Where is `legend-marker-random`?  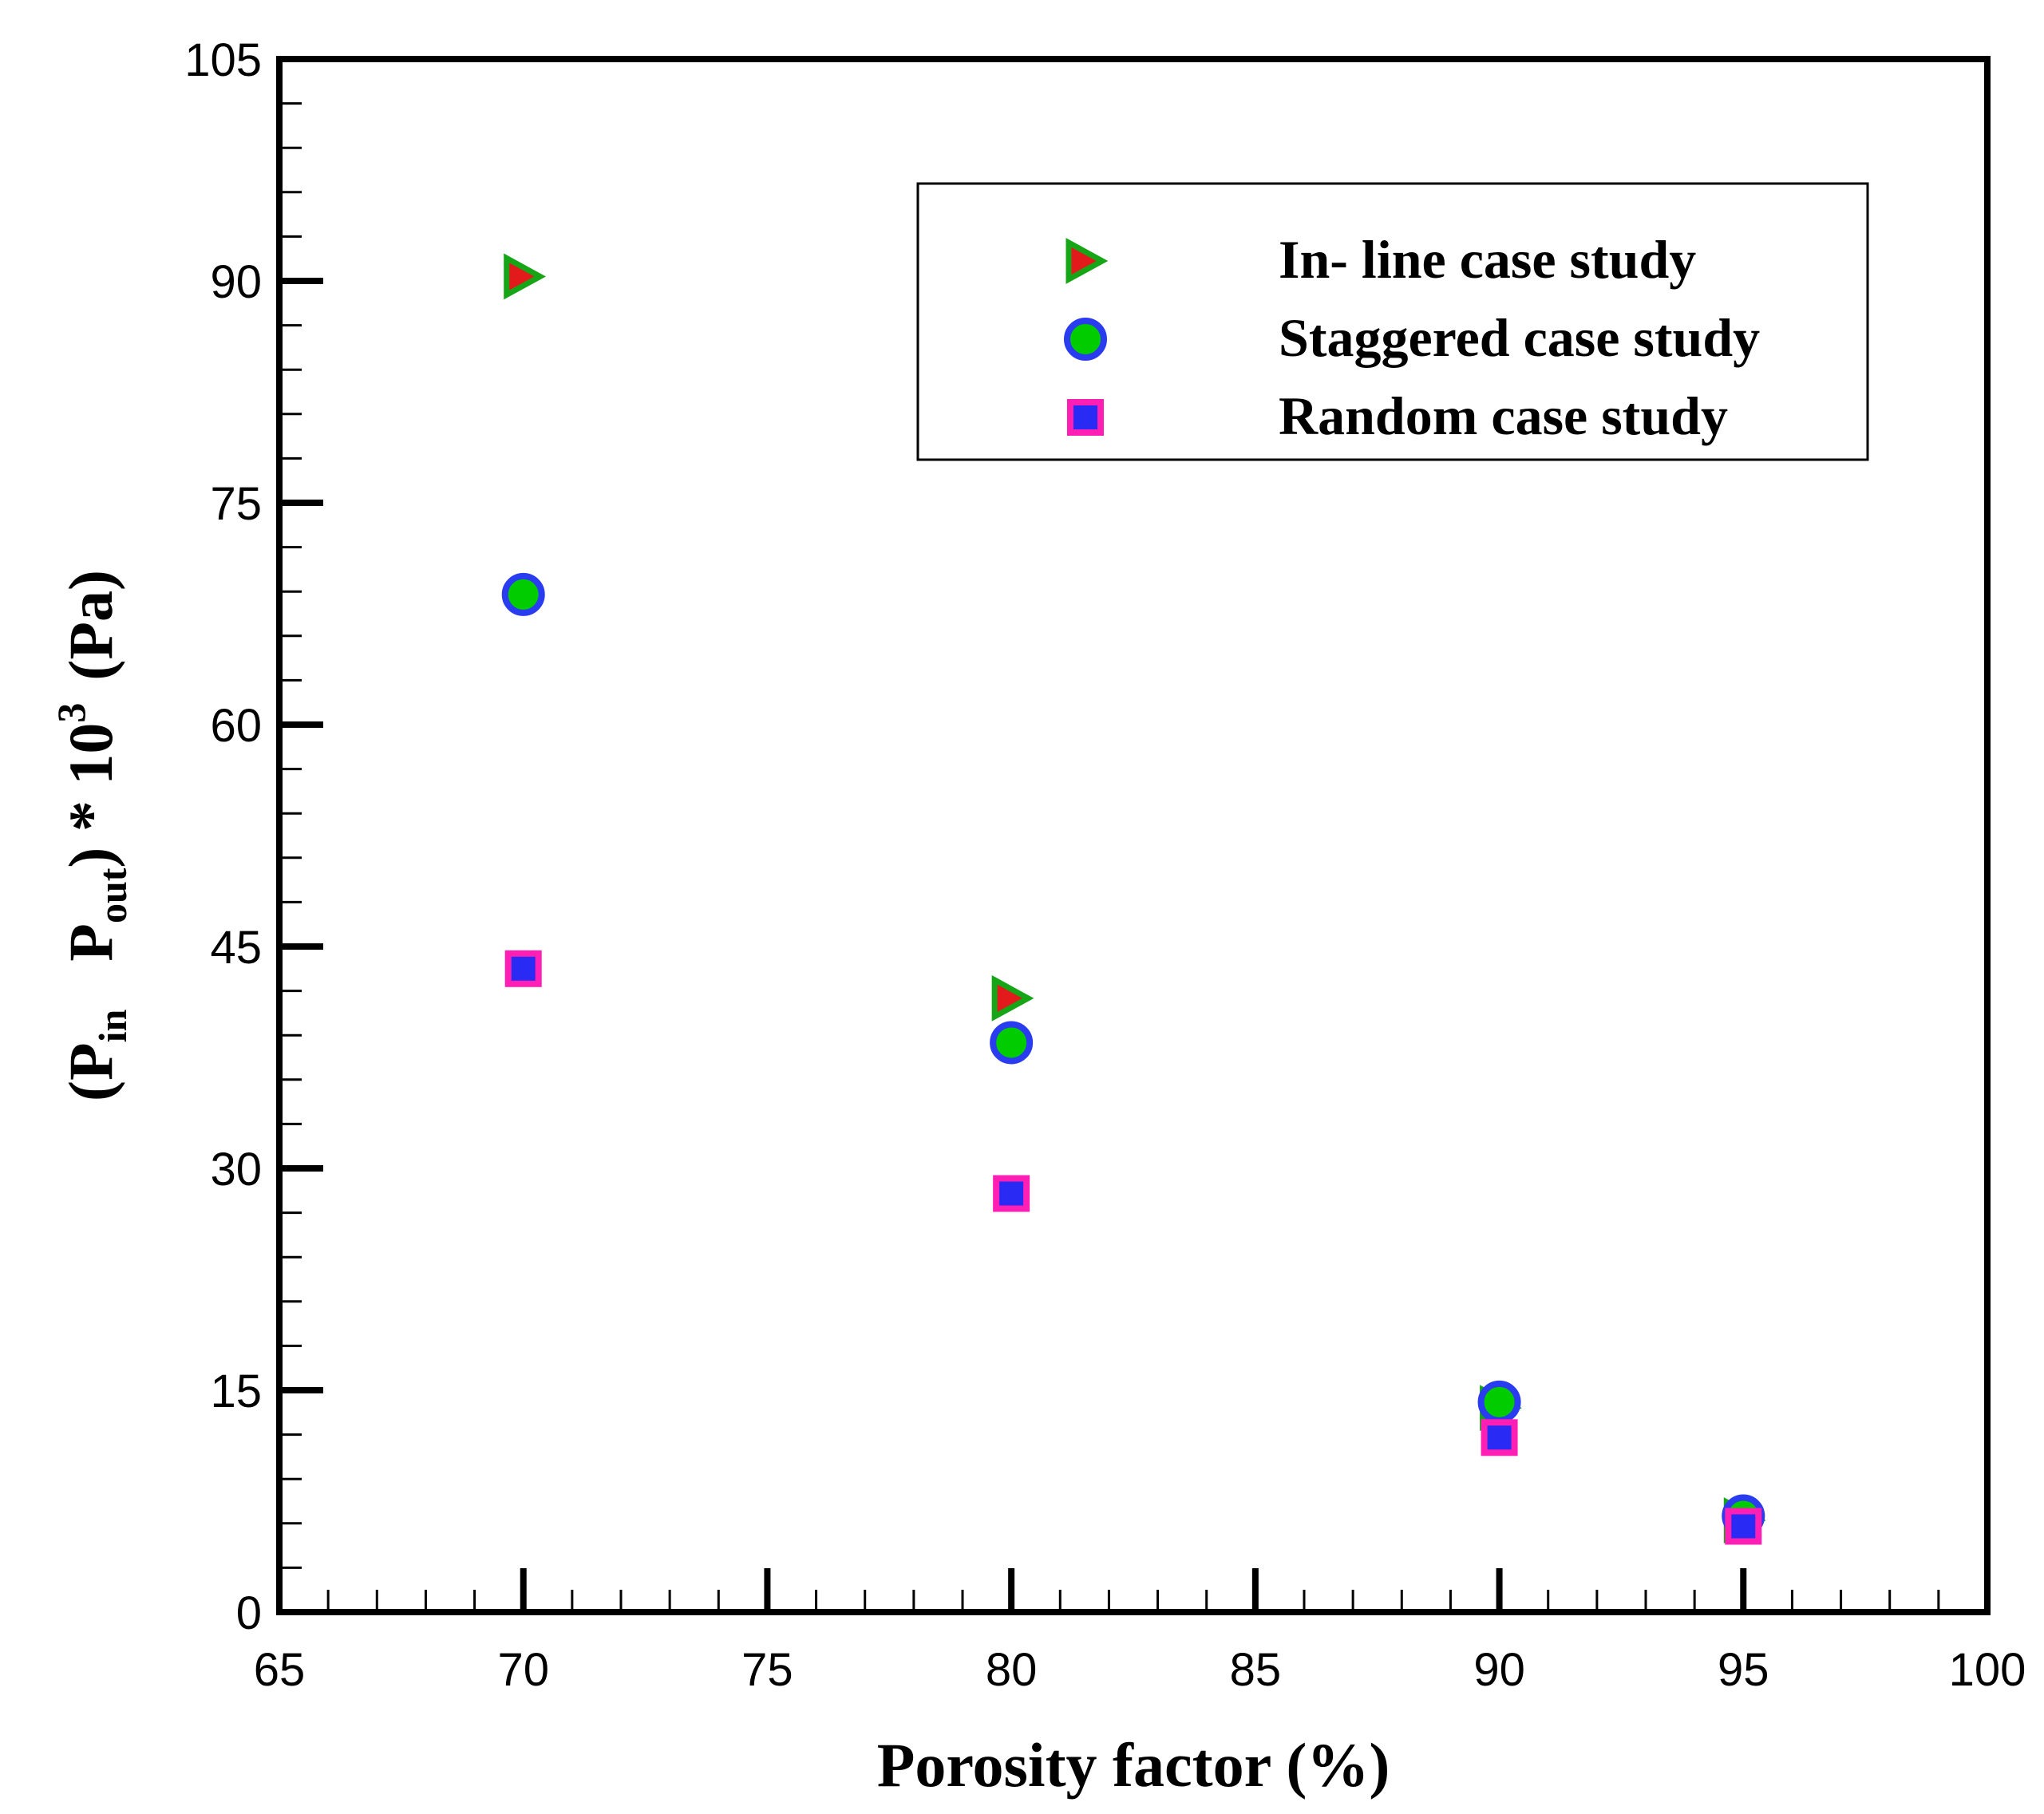
legend-marker-random is located at coordinates (1085, 417).